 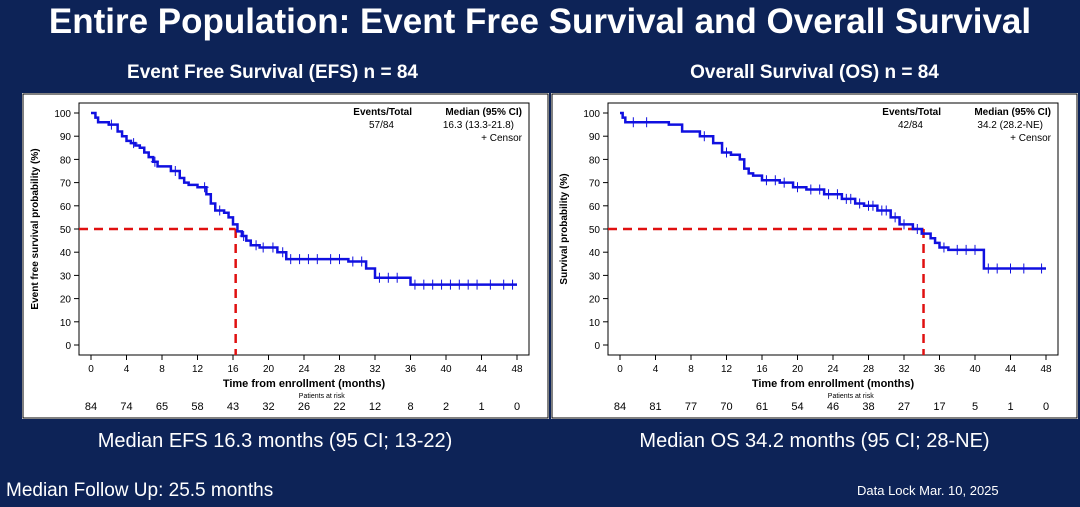 I want to click on os-at-risk-count: 84, so click(x=620, y=407).